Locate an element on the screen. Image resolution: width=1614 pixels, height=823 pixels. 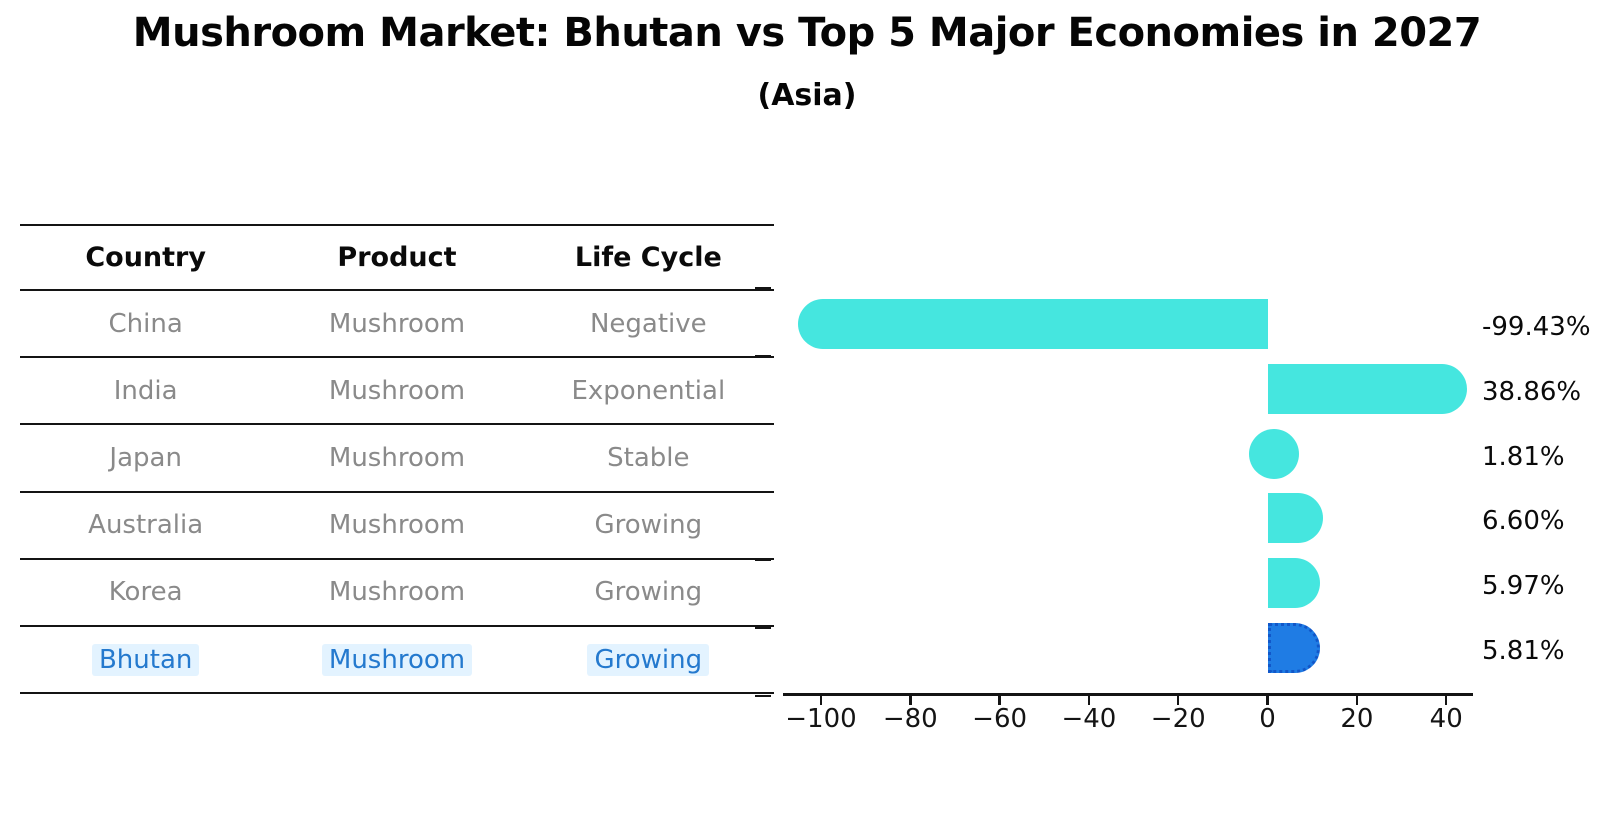
x-tick-label: −60 is located at coordinates (1000, 719).